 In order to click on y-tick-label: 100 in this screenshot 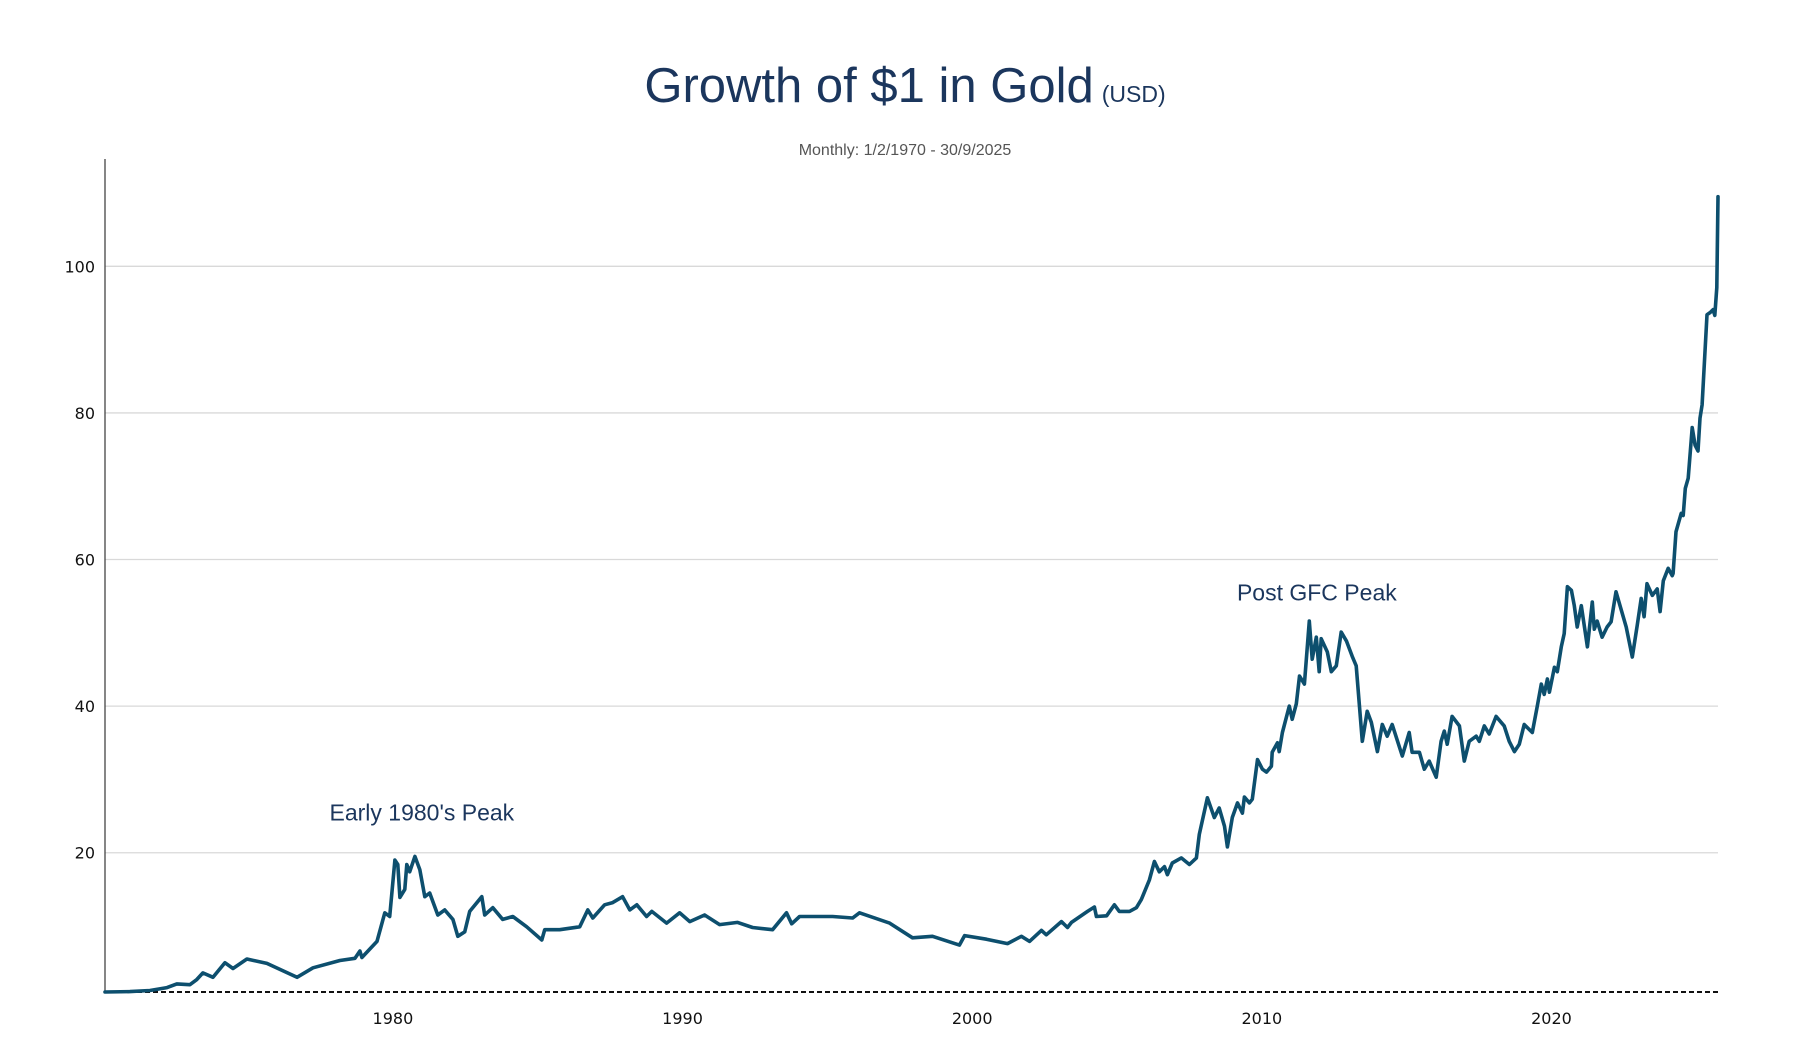, I will do `click(79, 266)`.